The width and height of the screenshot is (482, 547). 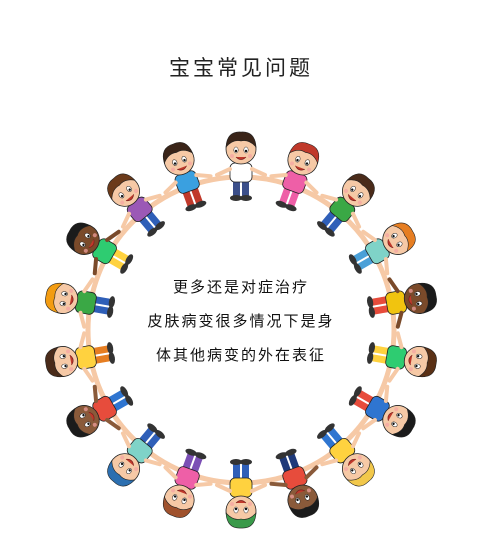 What do you see at coordinates (241, 68) in the screenshot?
I see `page-title: 宝宝常见问题` at bounding box center [241, 68].